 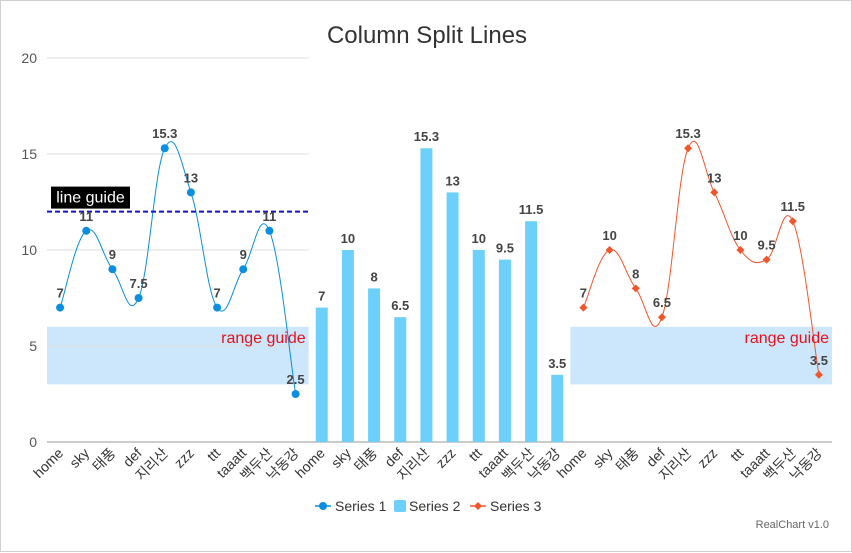 What do you see at coordinates (786, 338) in the screenshot?
I see `range-guide-label-2: range guide` at bounding box center [786, 338].